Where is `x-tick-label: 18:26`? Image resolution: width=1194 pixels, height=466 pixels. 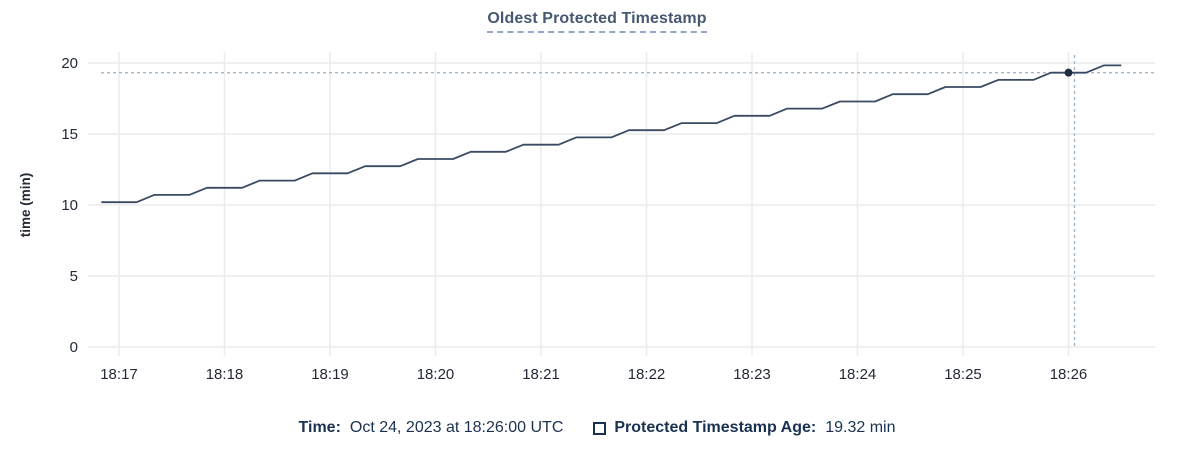
x-tick-label: 18:26 is located at coordinates (1069, 374).